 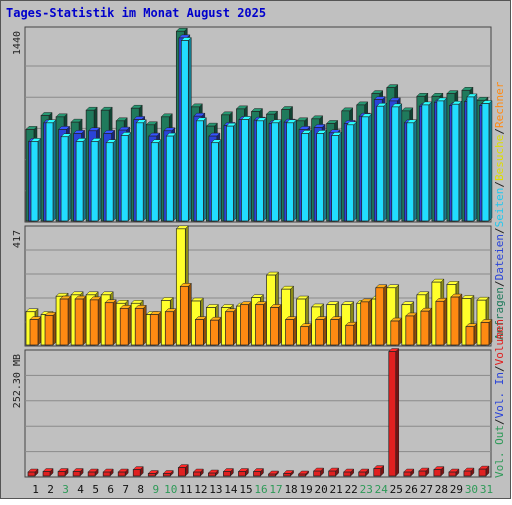 What do you see at coordinates (485, 162) in the screenshot?
I see `bar-seiten-day-31-front` at bounding box center [485, 162].